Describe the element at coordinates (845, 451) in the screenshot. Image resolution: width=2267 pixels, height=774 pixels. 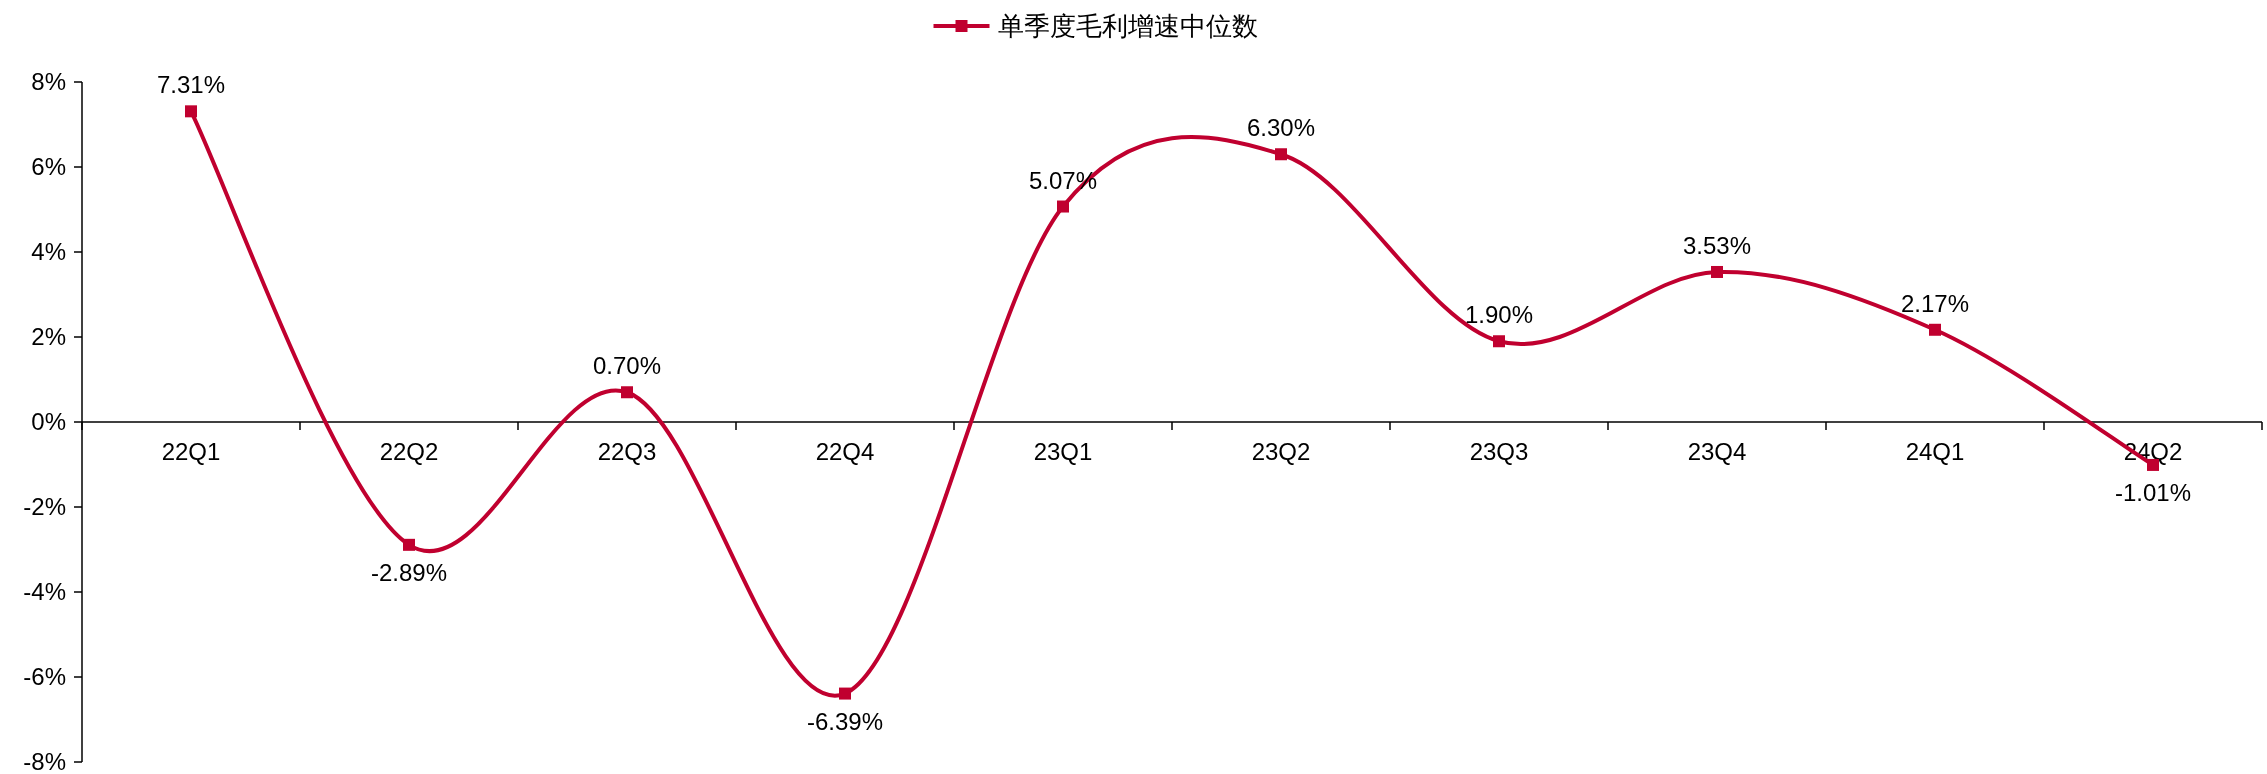
I see `x-tick-label: 22Q4` at that location.